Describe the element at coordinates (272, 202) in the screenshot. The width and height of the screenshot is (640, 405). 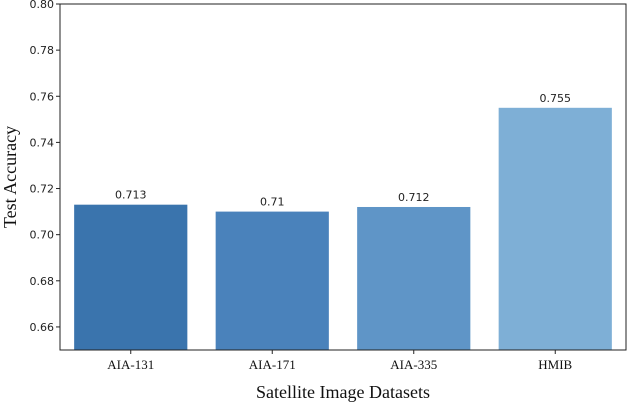
I see `value-label: 0.71` at that location.